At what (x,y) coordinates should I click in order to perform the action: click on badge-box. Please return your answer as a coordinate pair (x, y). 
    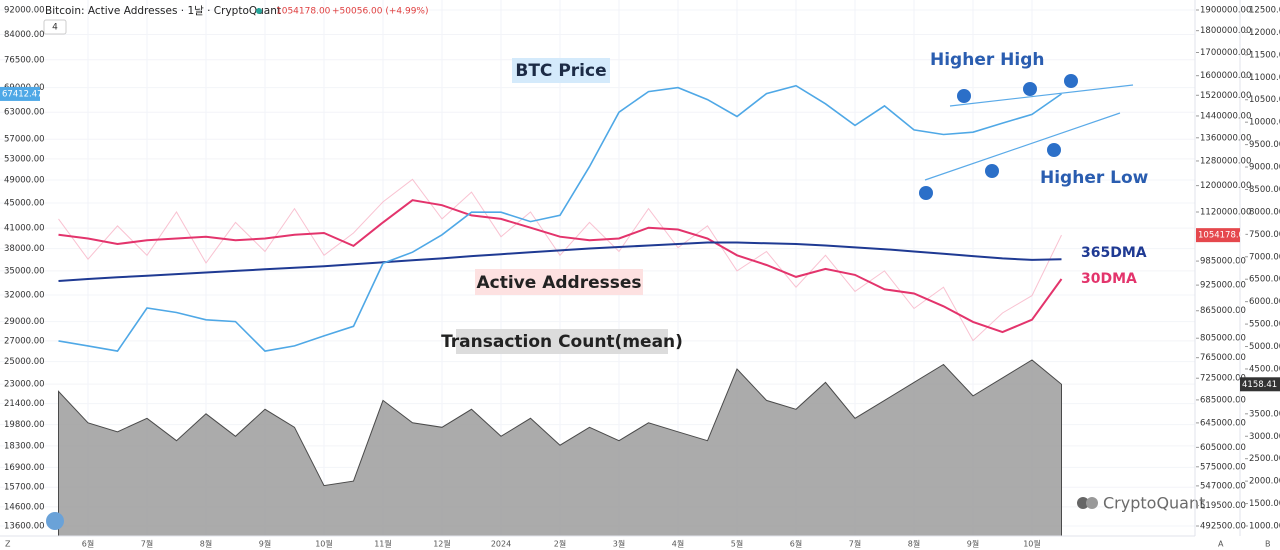
    Looking at the image, I should click on (55, 27).